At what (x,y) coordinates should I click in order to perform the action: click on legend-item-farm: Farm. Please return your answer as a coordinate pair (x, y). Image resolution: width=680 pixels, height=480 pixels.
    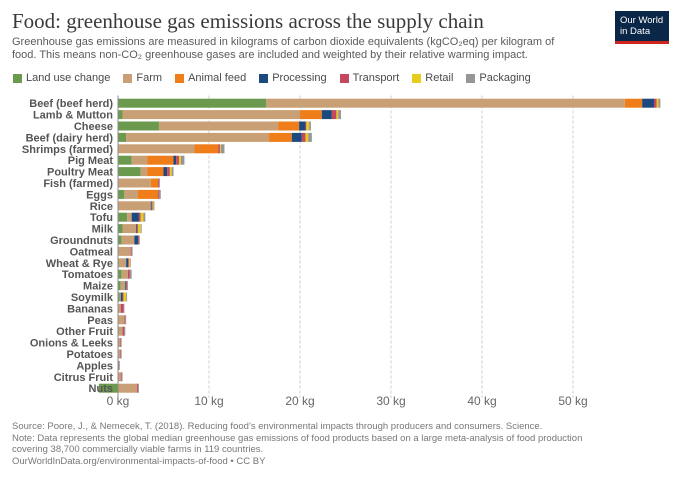
    Looking at the image, I should click on (142, 78).